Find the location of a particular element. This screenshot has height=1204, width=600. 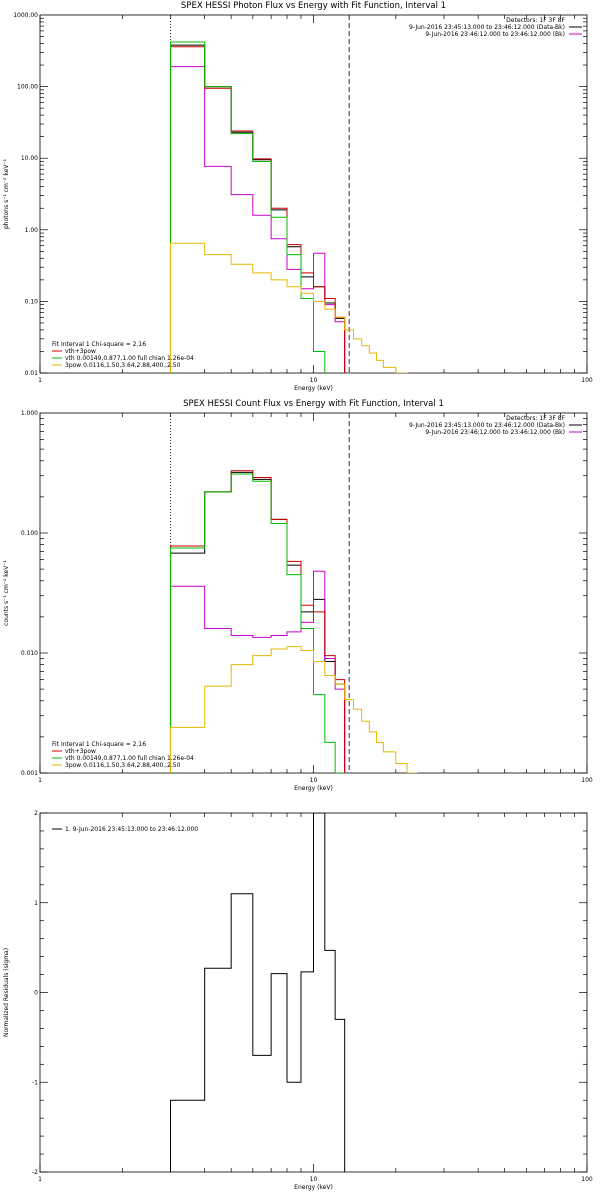

y-tick-label: 0 is located at coordinates (36, 993).